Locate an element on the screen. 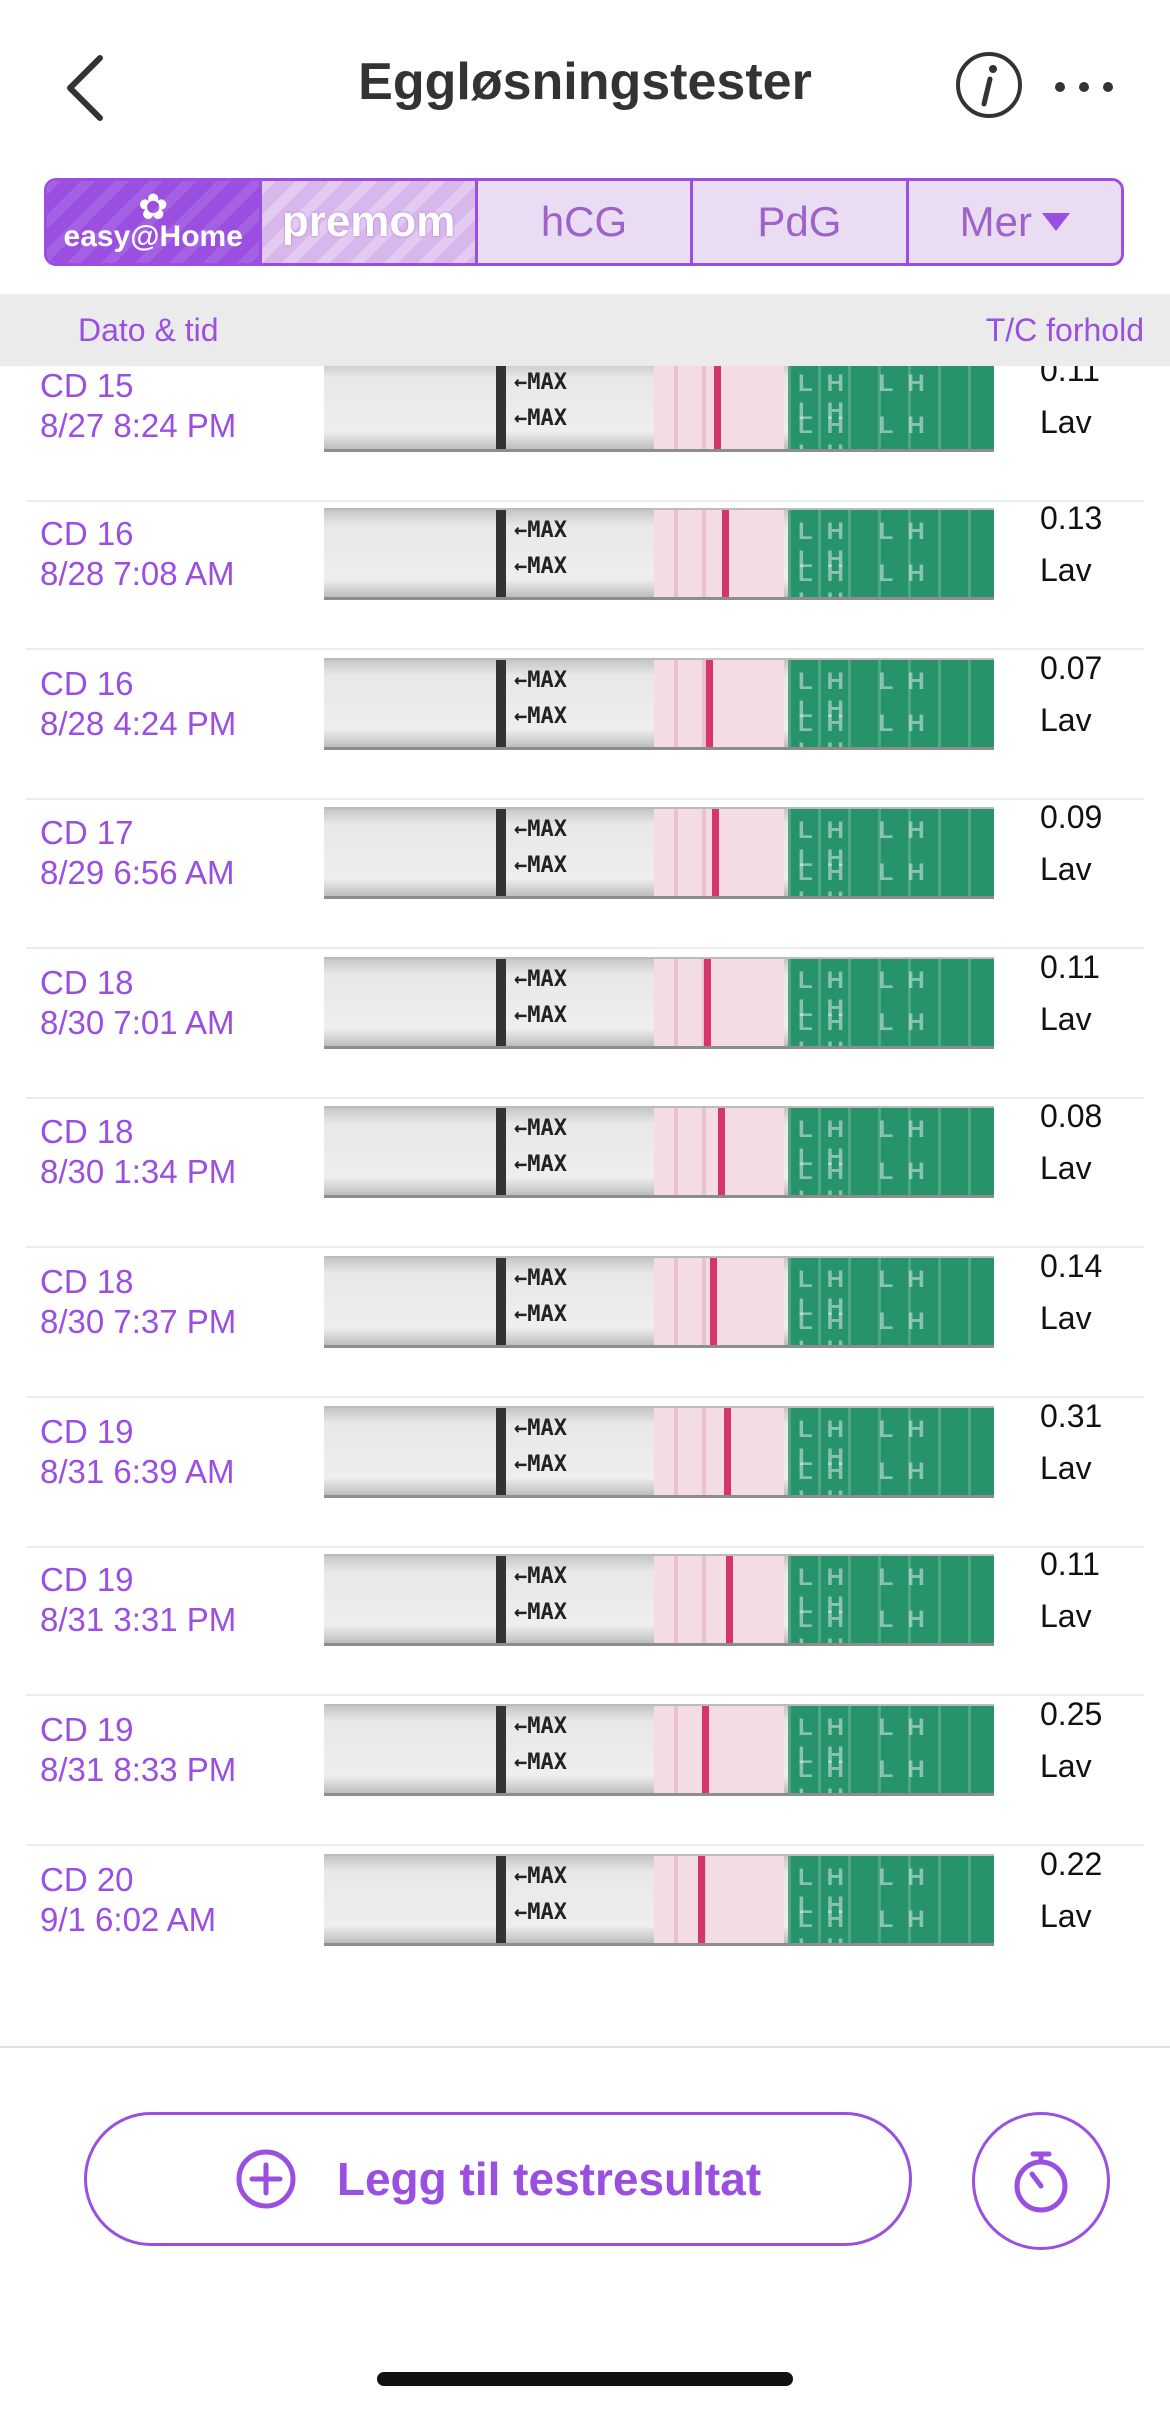 Image resolution: width=1170 pixels, height=2412 pixels. test-date: CD 19 8/31 3:31 PM is located at coordinates (138, 1600).